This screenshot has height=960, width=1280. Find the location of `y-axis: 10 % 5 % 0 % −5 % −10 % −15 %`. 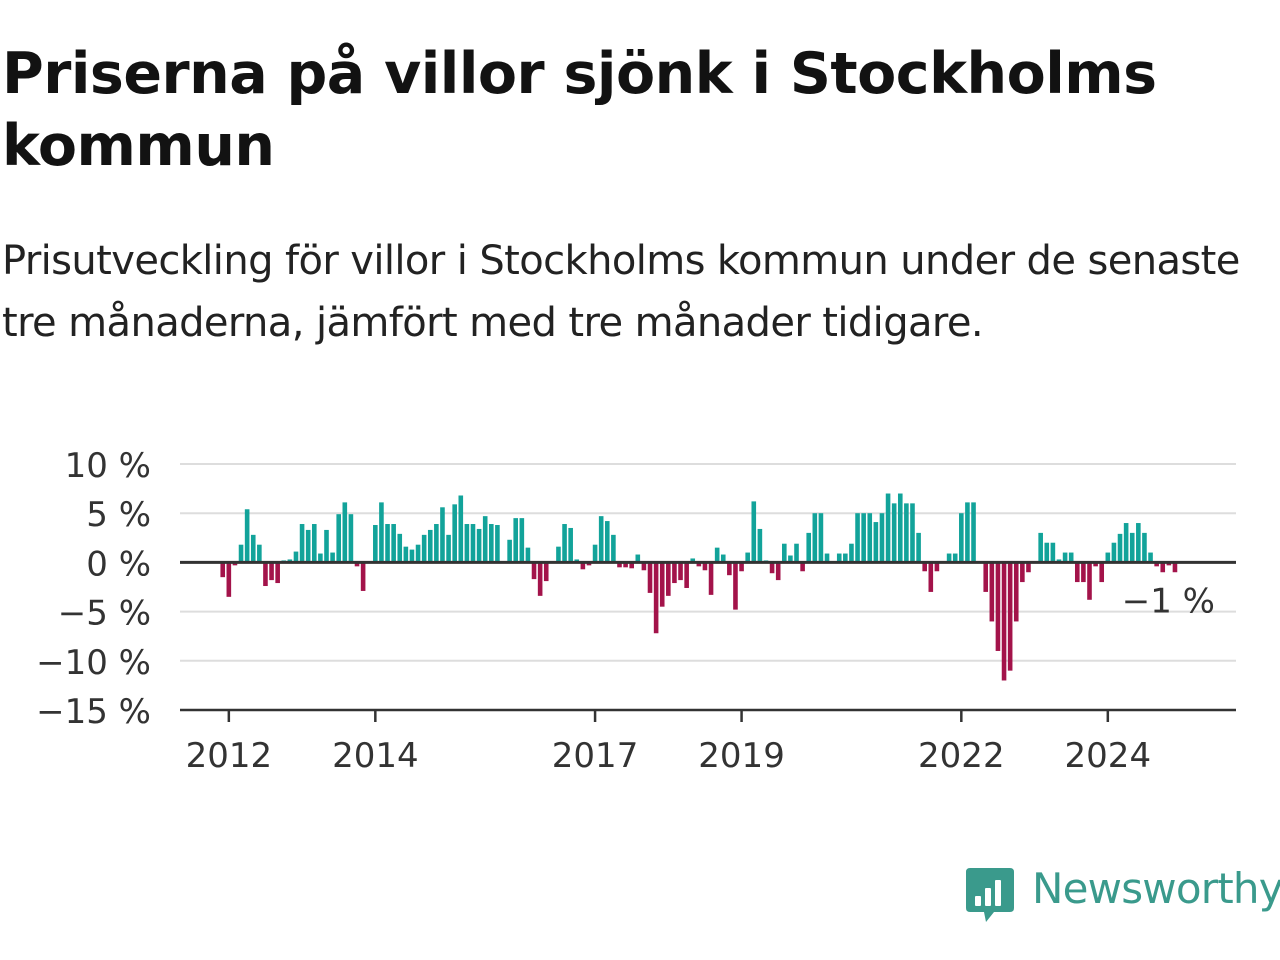

y-axis: 10 % 5 % 0 % −5 % −10 % −15 % is located at coordinates (93, 589).